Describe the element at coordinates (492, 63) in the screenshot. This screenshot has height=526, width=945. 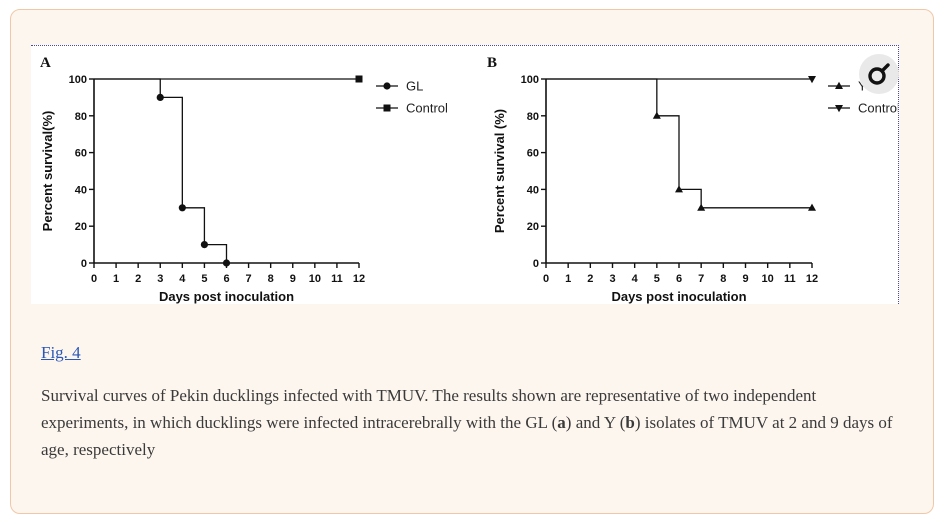
I see `panel-letter: B` at that location.